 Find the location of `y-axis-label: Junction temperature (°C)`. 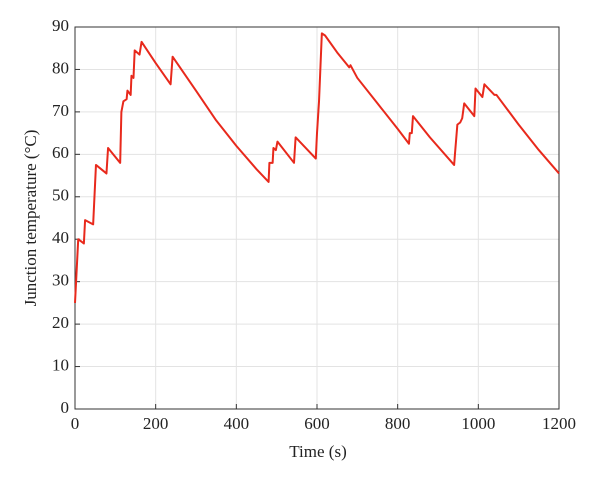

y-axis-label: Junction temperature (°C) is located at coordinates (30, 218).